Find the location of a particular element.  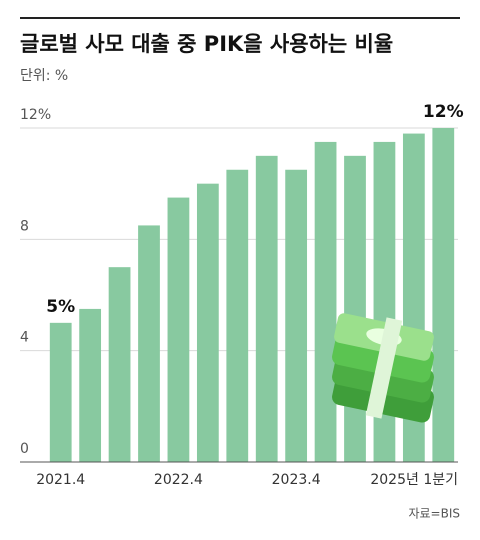

source: 자료=BIS is located at coordinates (434, 514).